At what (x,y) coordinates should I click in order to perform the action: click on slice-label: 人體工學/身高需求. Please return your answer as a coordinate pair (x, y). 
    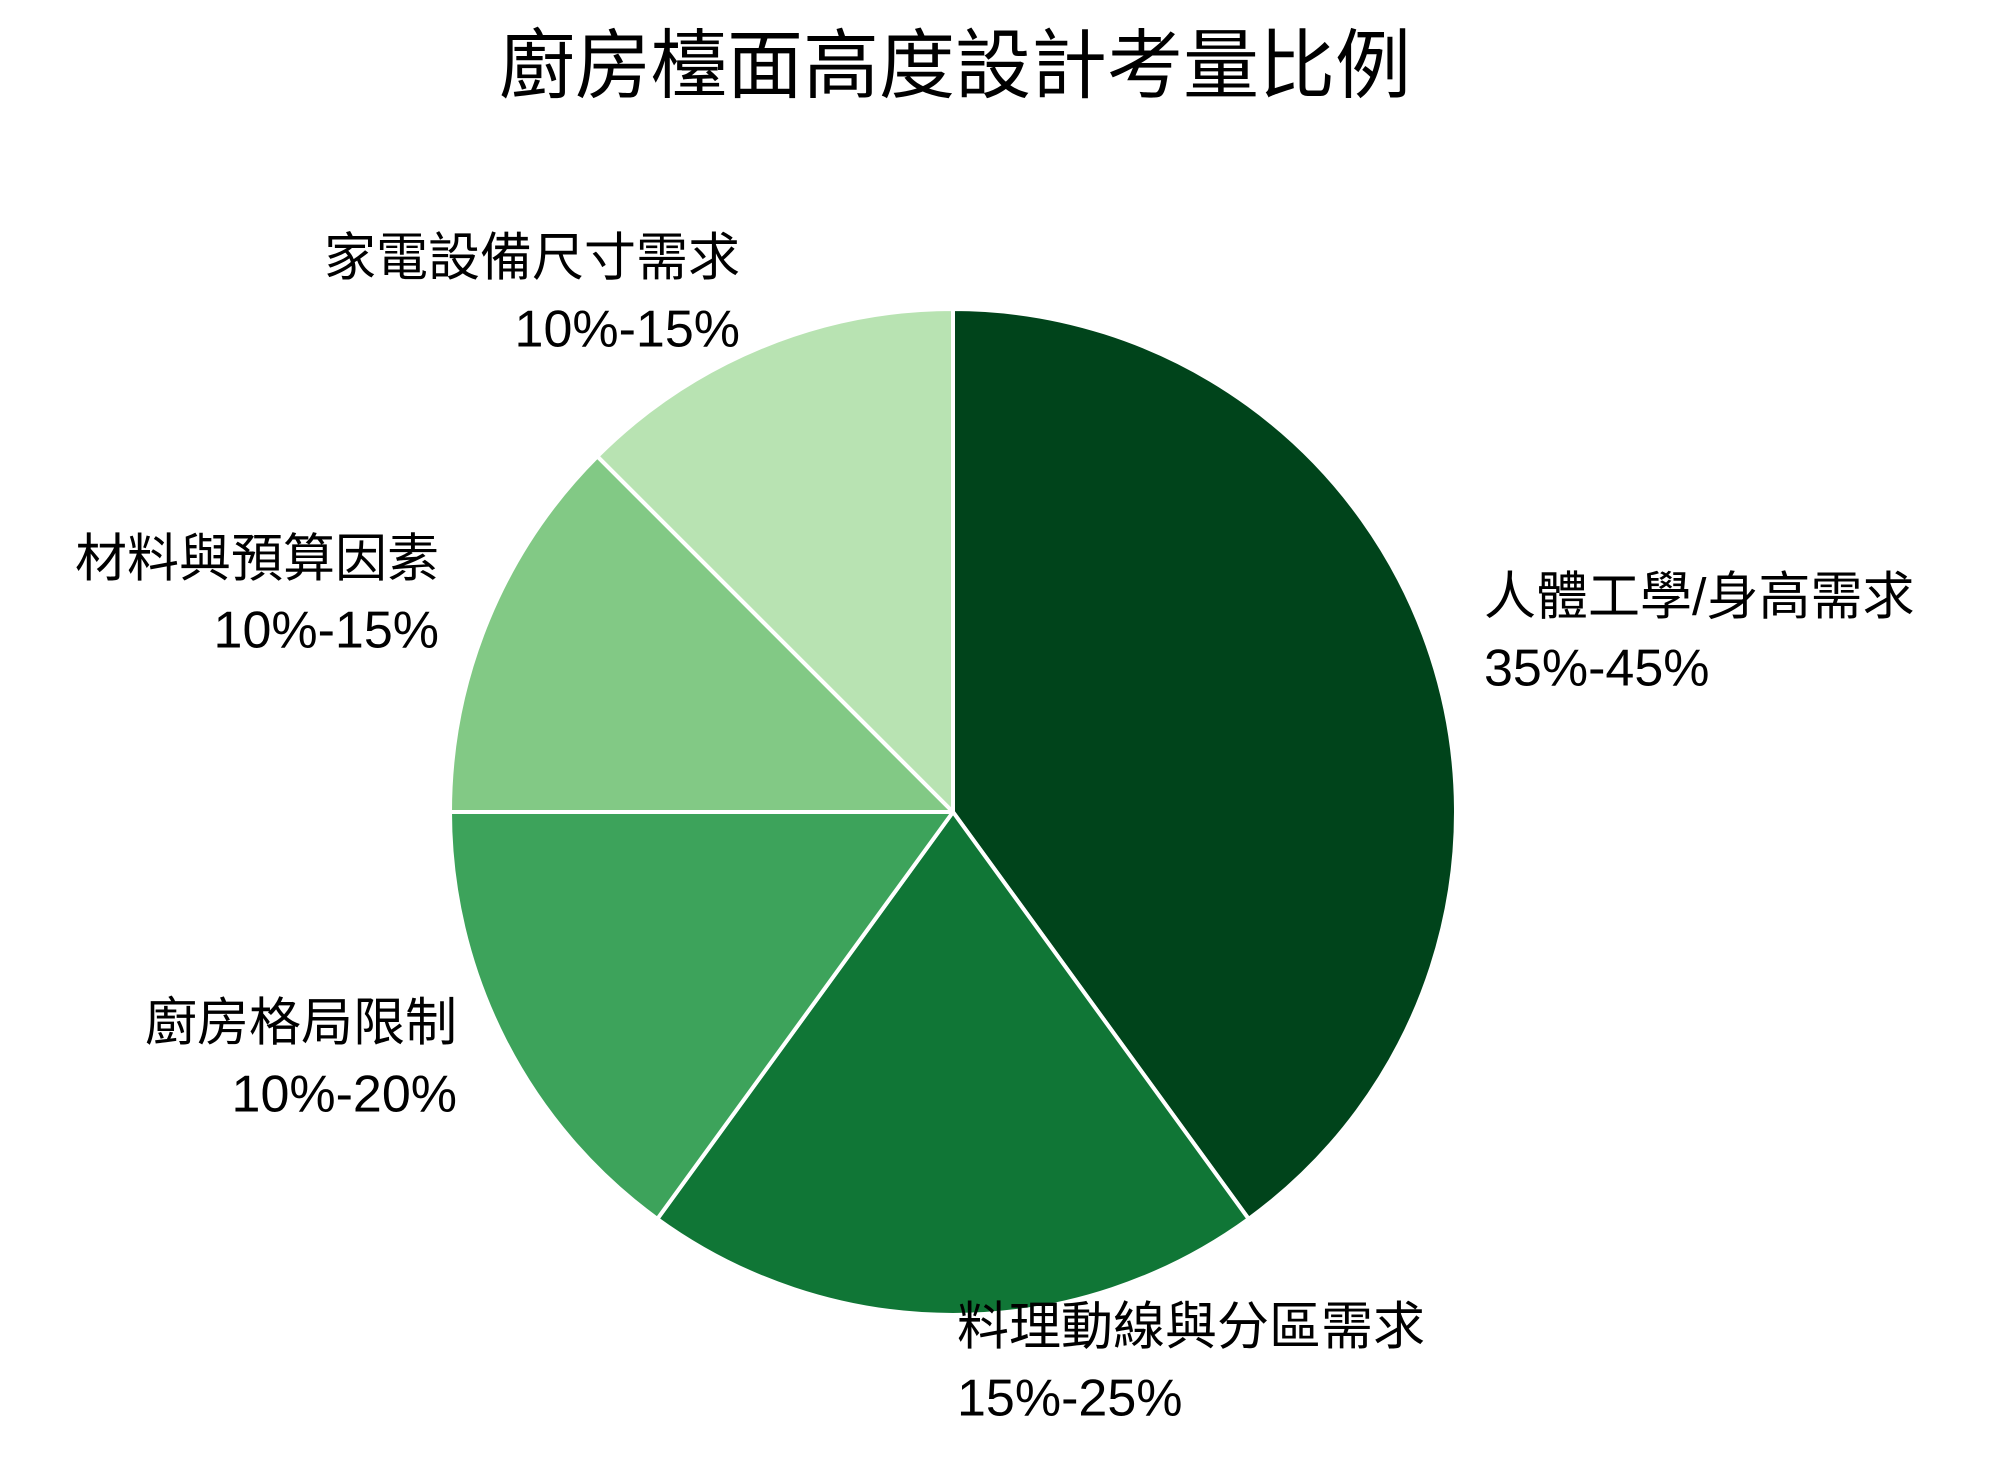
    Looking at the image, I should click on (1699, 598).